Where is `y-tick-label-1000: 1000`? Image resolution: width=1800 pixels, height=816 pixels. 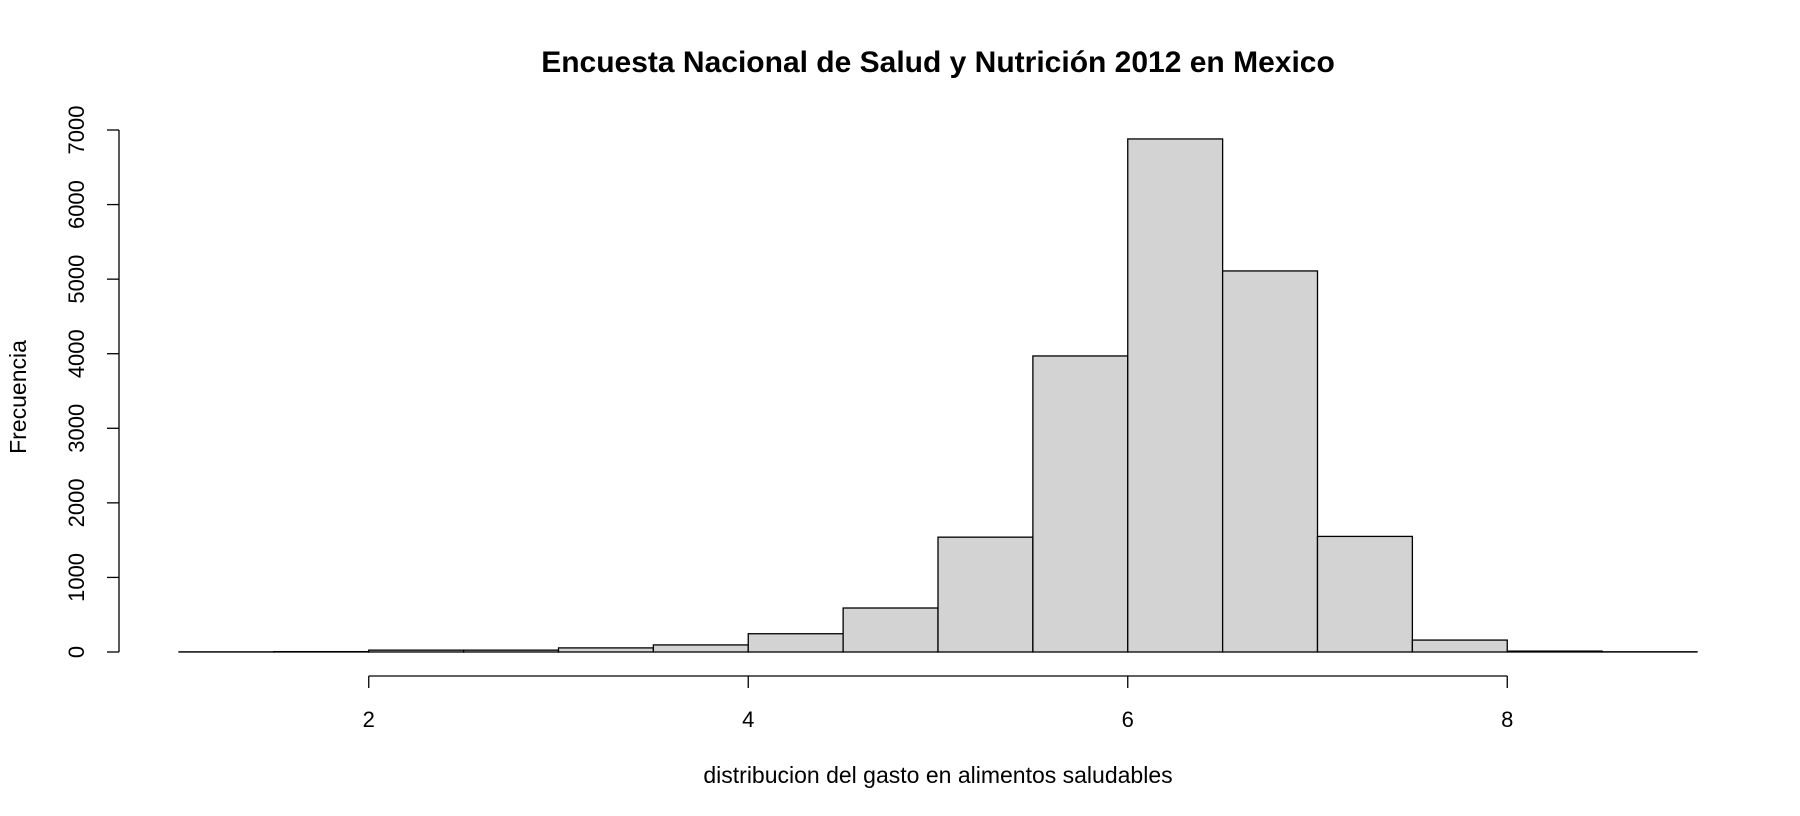 y-tick-label-1000: 1000 is located at coordinates (76, 577).